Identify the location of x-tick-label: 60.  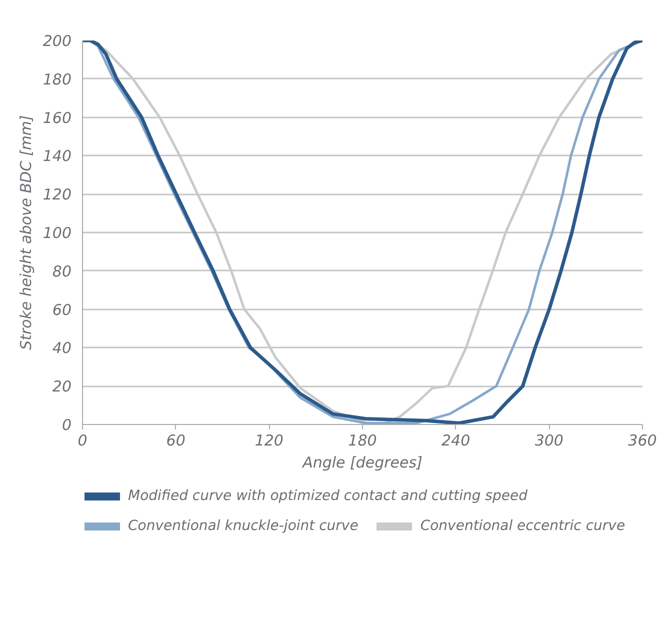
(176, 441).